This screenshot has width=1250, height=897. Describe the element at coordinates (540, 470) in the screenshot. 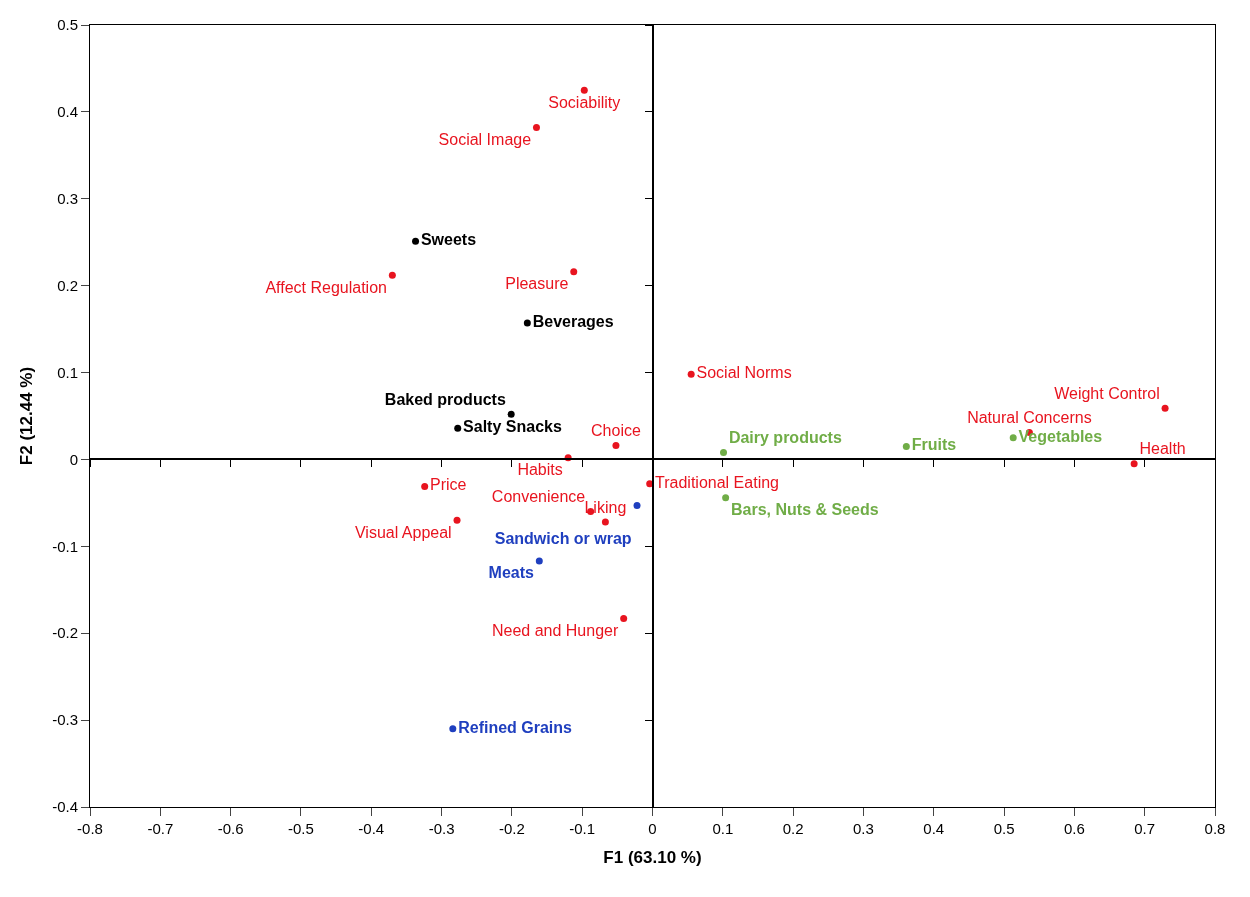

I see `data-label: Habits` at that location.